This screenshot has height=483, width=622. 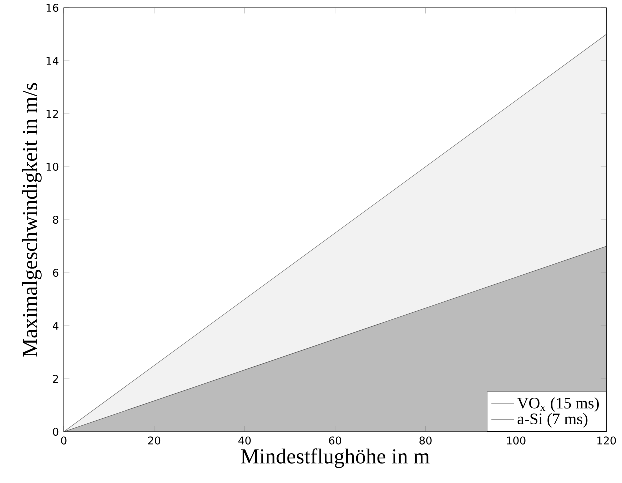 I want to click on legend-label: a-Si (7 ms), so click(x=553, y=420).